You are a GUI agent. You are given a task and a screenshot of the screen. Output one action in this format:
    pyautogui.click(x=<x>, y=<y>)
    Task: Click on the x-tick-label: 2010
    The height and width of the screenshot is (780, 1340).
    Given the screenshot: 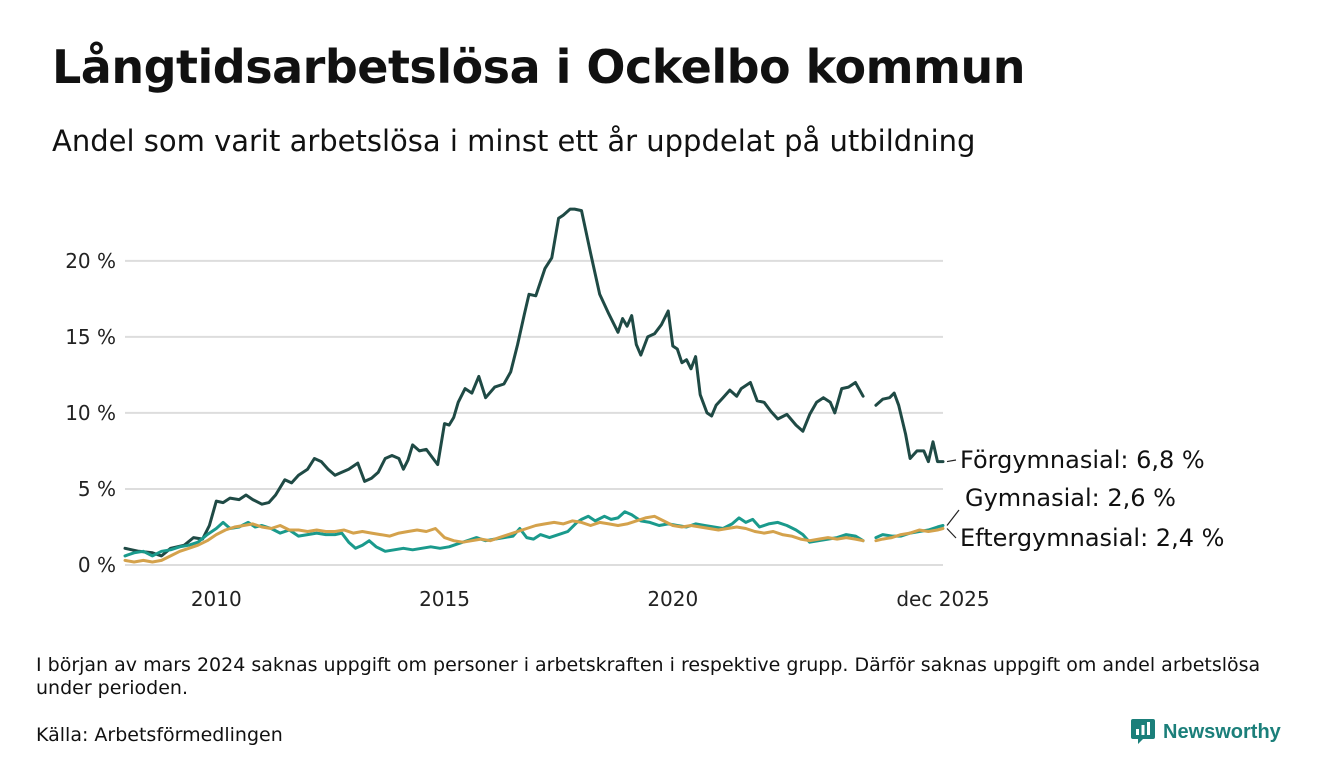 What is the action you would take?
    pyautogui.click(x=216, y=599)
    